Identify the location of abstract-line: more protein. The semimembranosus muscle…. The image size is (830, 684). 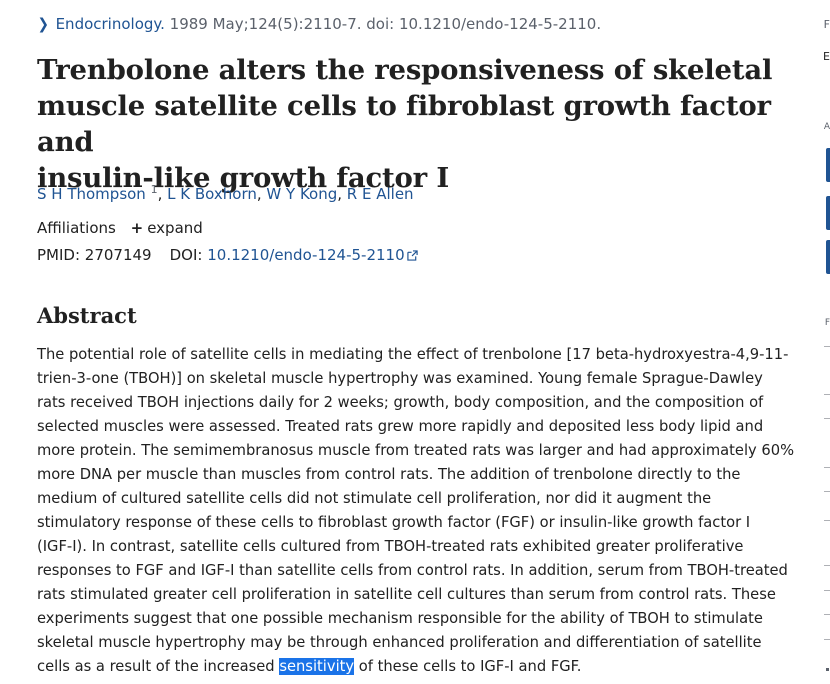
(416, 450).